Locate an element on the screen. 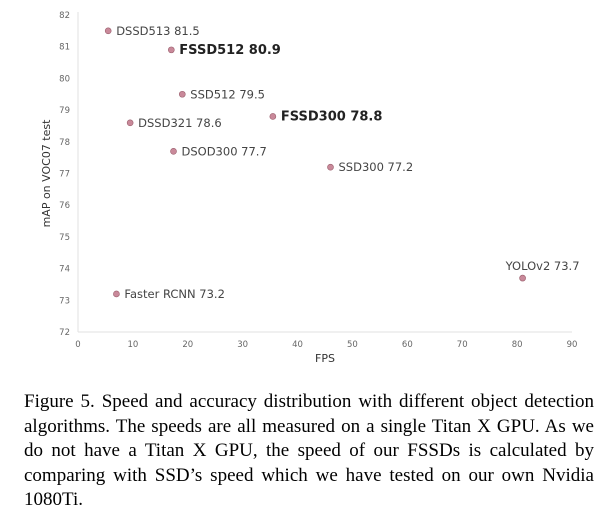 The height and width of the screenshot is (523, 610). x-tick-label: 30 is located at coordinates (242, 345).